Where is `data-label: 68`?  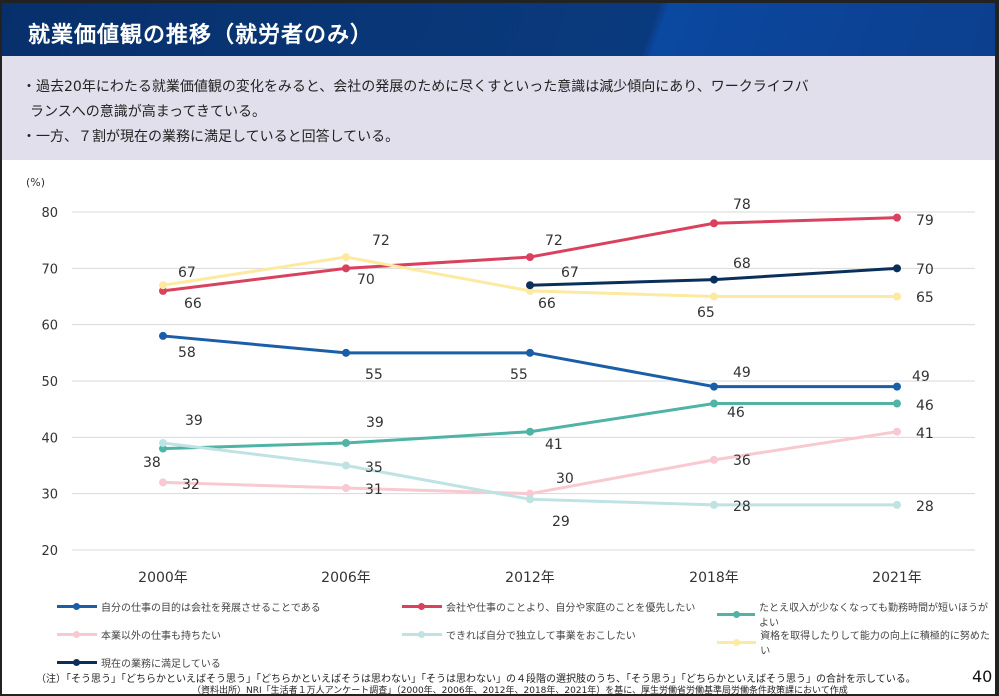 data-label: 68 is located at coordinates (742, 264).